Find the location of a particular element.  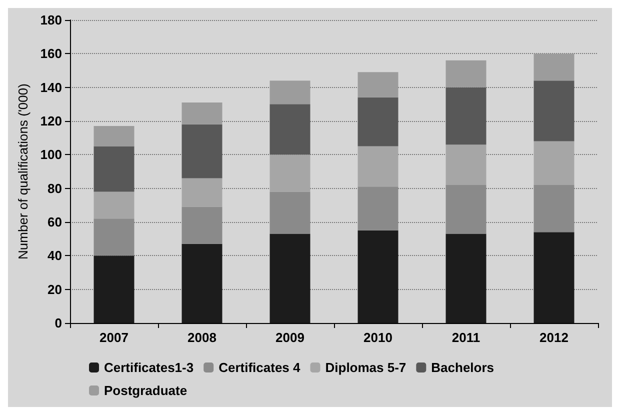

x-tick-label: 2012 is located at coordinates (554, 337).